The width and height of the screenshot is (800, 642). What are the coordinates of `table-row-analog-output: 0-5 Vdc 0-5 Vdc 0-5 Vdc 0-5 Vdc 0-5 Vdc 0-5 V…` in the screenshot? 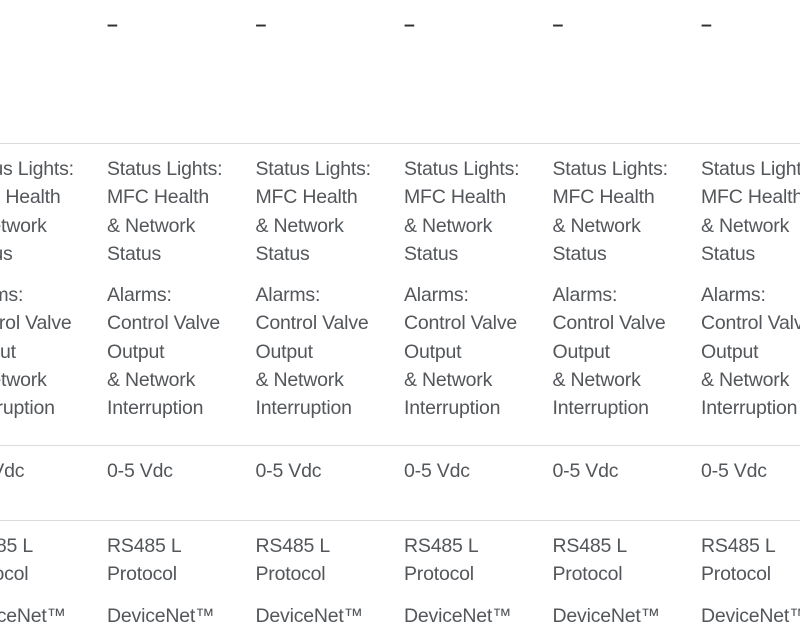 It's located at (400, 482).